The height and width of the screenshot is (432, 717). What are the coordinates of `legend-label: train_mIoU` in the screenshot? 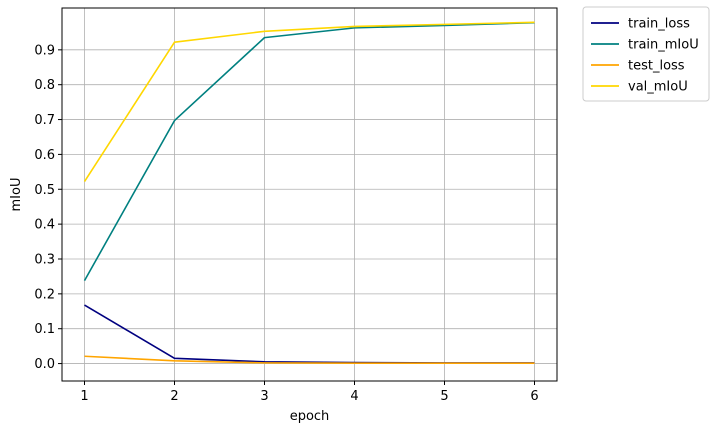 It's located at (663, 45).